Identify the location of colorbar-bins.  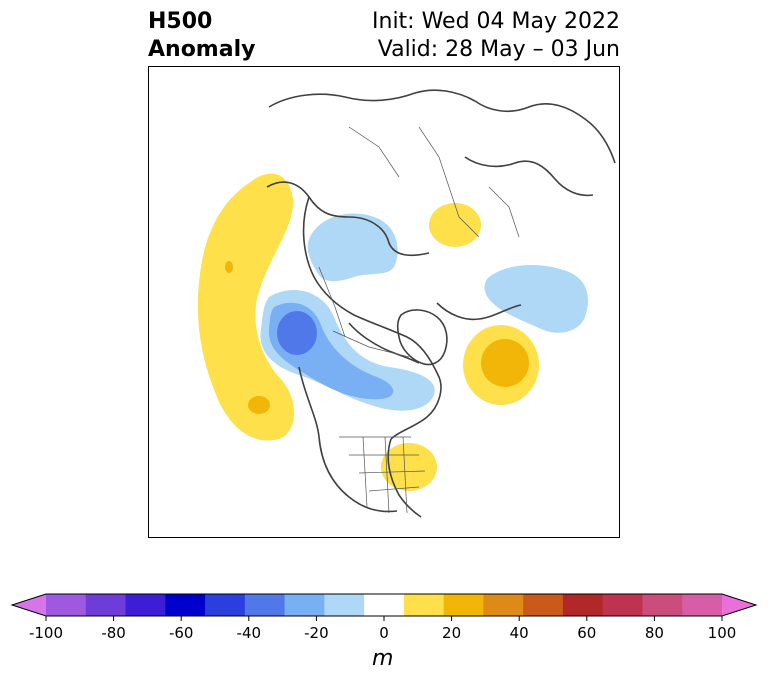
(384, 605).